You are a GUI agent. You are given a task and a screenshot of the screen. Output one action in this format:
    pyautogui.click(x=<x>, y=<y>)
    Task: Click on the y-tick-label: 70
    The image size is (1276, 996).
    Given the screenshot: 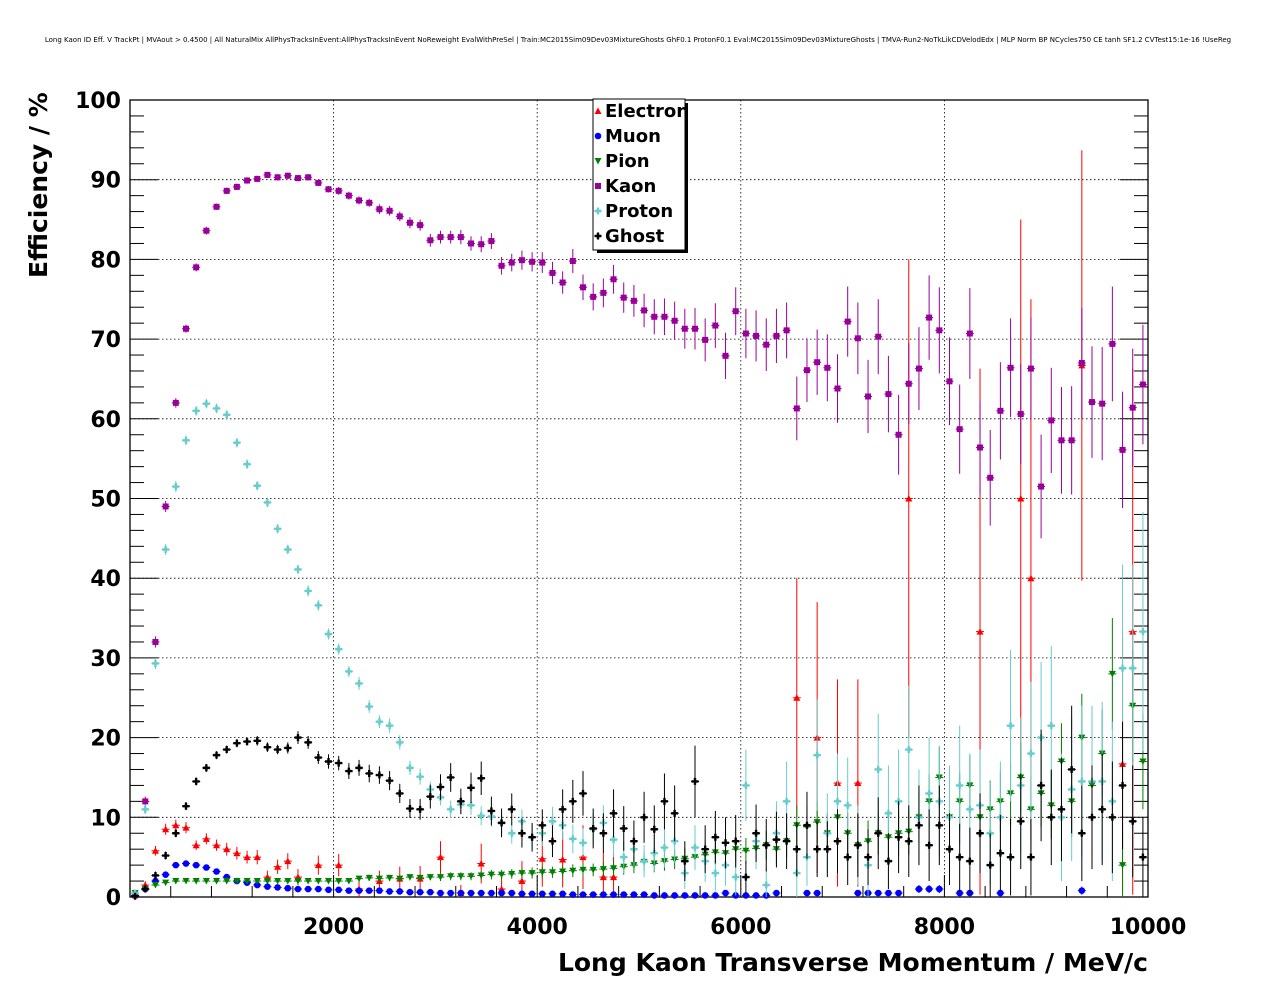 What is the action you would take?
    pyautogui.click(x=105, y=340)
    